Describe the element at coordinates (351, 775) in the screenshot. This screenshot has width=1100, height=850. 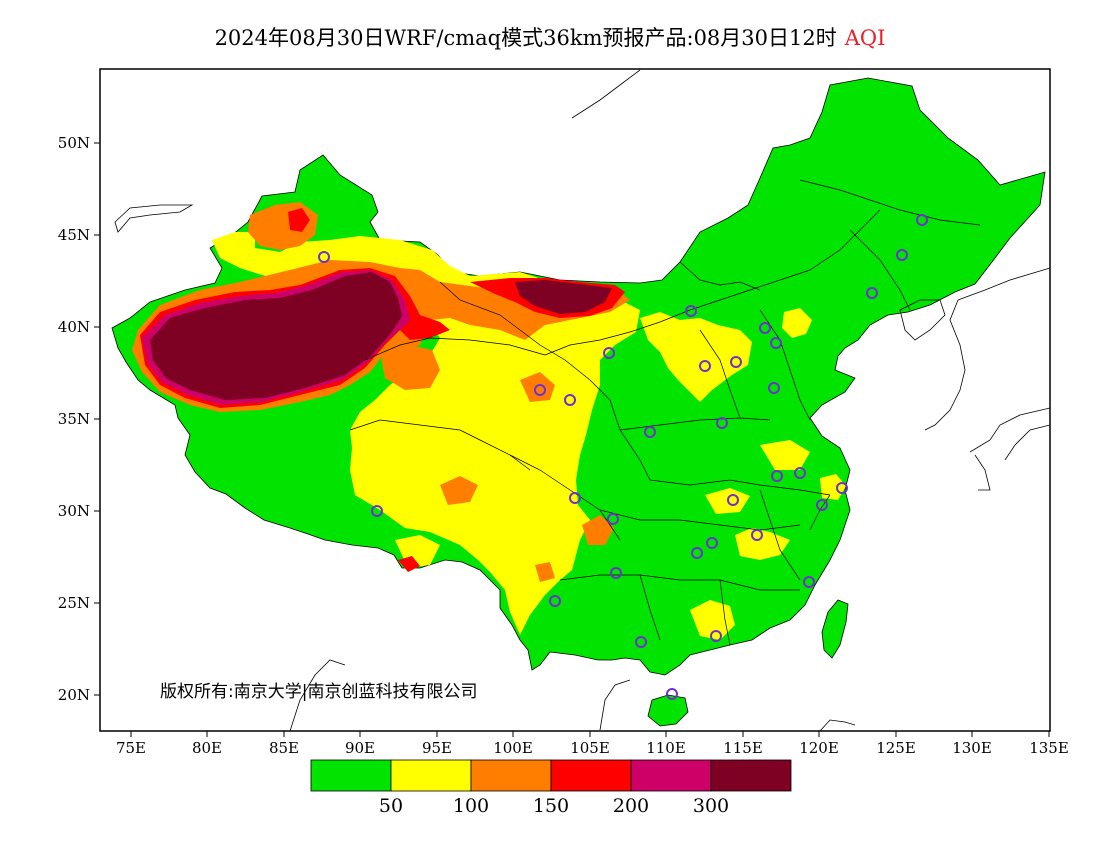
I see `colorbar-swatch-good` at that location.